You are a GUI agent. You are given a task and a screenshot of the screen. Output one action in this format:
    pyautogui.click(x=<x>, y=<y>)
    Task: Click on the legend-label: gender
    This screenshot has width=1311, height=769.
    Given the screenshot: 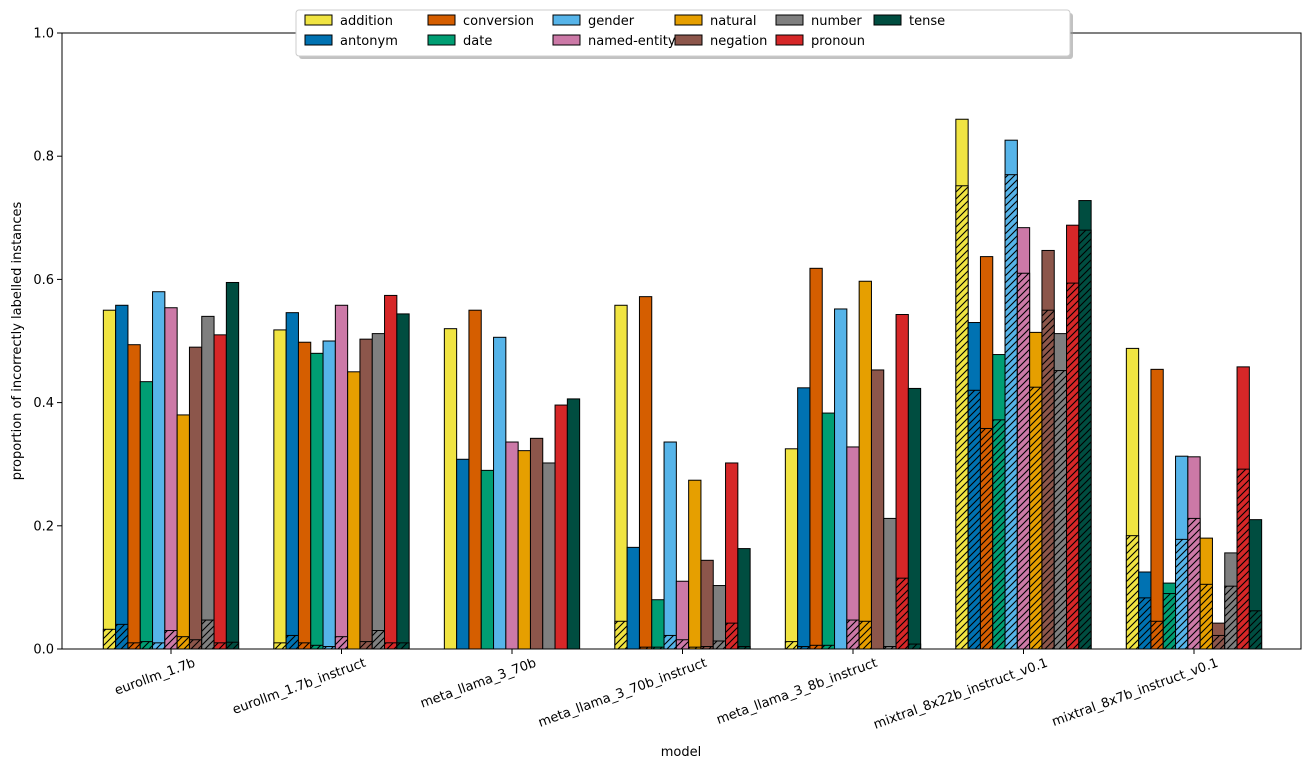 What is the action you would take?
    pyautogui.click(x=611, y=21)
    